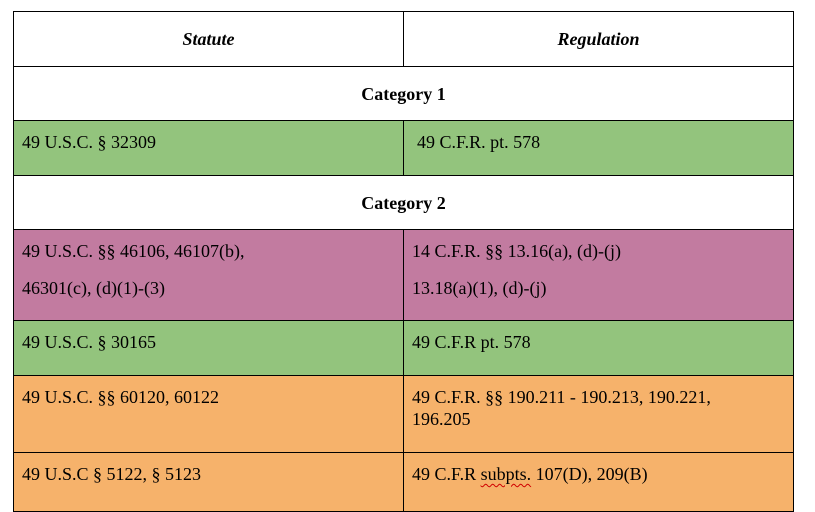 The image size is (815, 512). I want to click on category-1-label: Category 1, so click(403, 93).